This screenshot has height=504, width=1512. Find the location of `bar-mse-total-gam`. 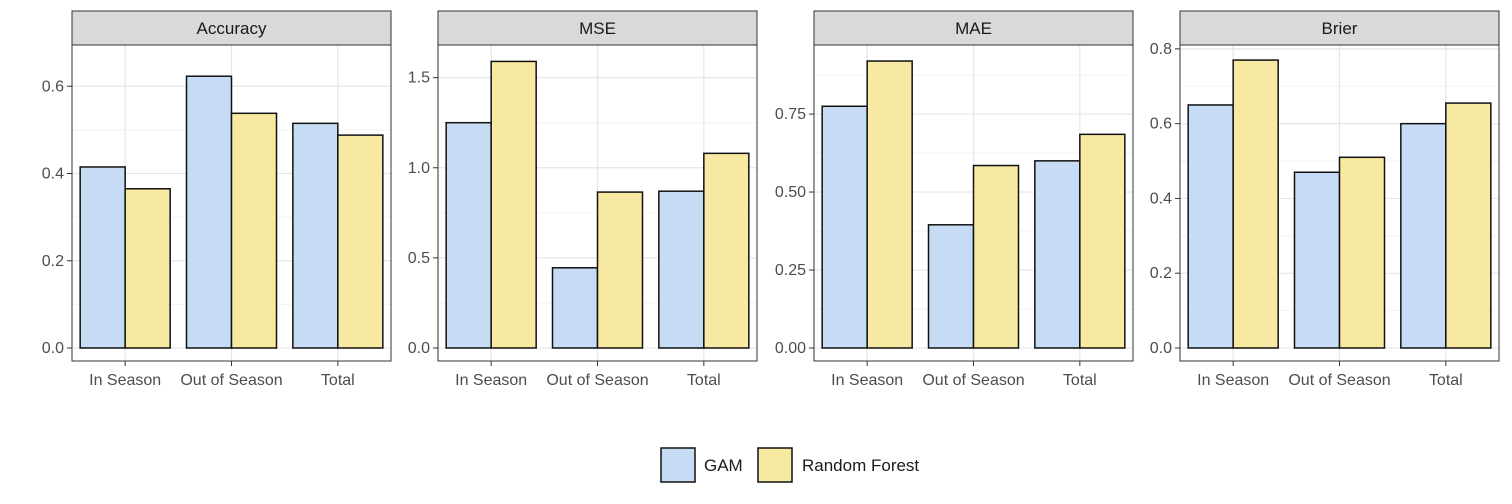

bar-mse-total-gam is located at coordinates (681, 269).